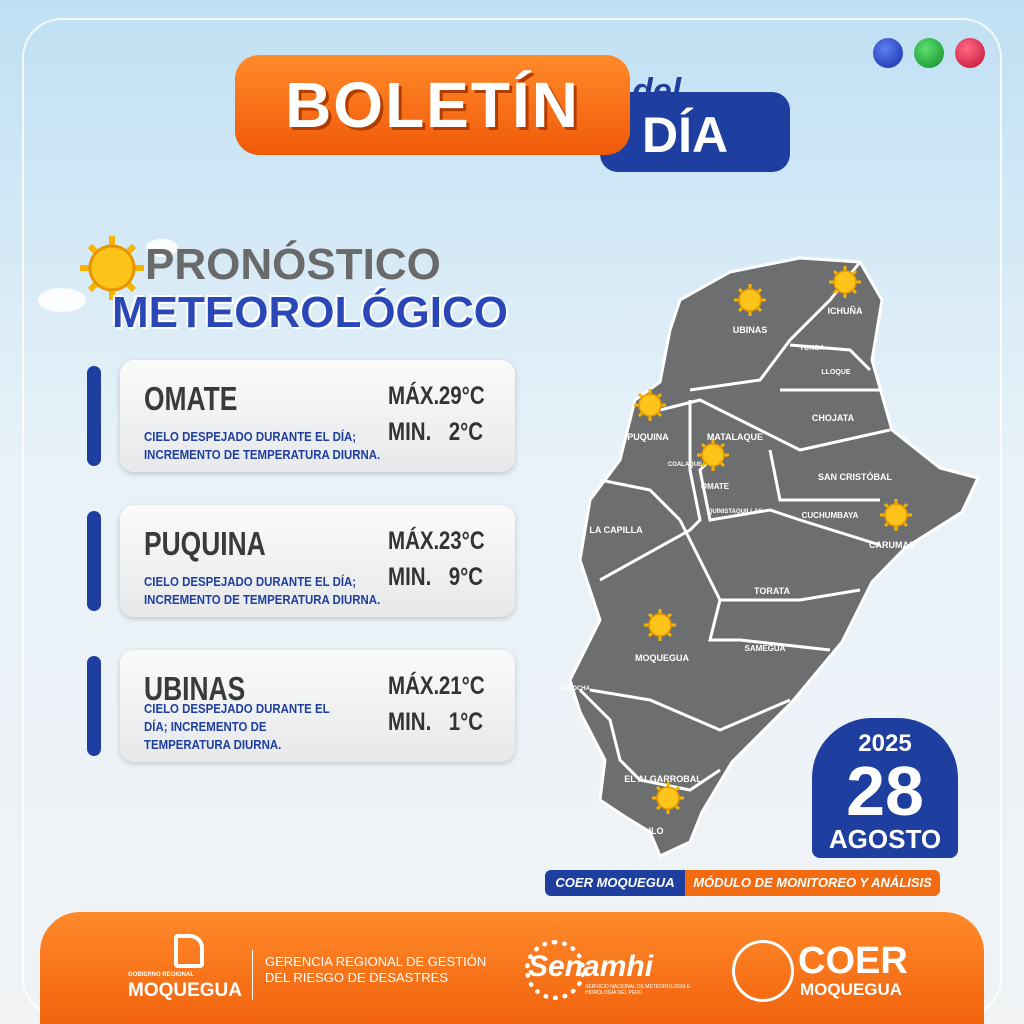 The image size is (1024, 1024). I want to click on description-line: TEMPERATURA DIURNA., so click(213, 744).